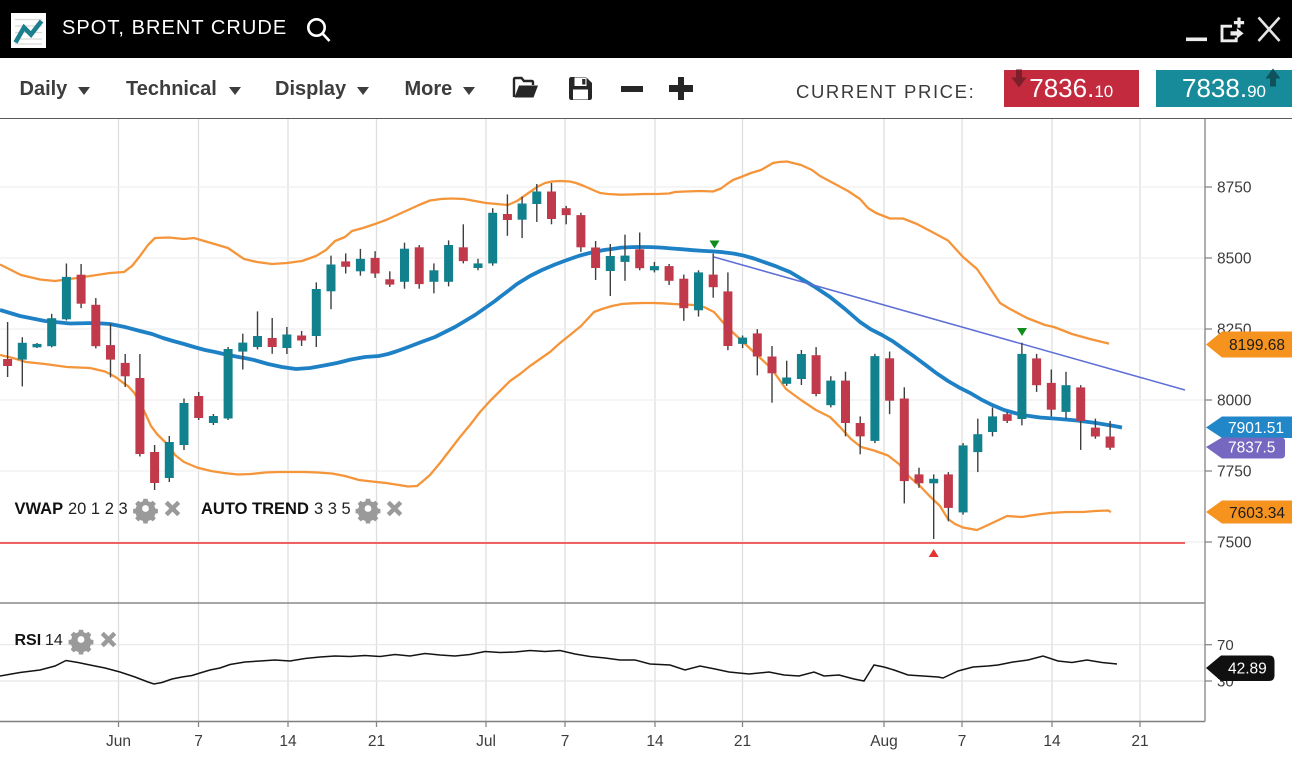 Image resolution: width=1292 pixels, height=761 pixels. Describe the element at coordinates (1225, 645) in the screenshot. I see `svg-text: 70` at that location.